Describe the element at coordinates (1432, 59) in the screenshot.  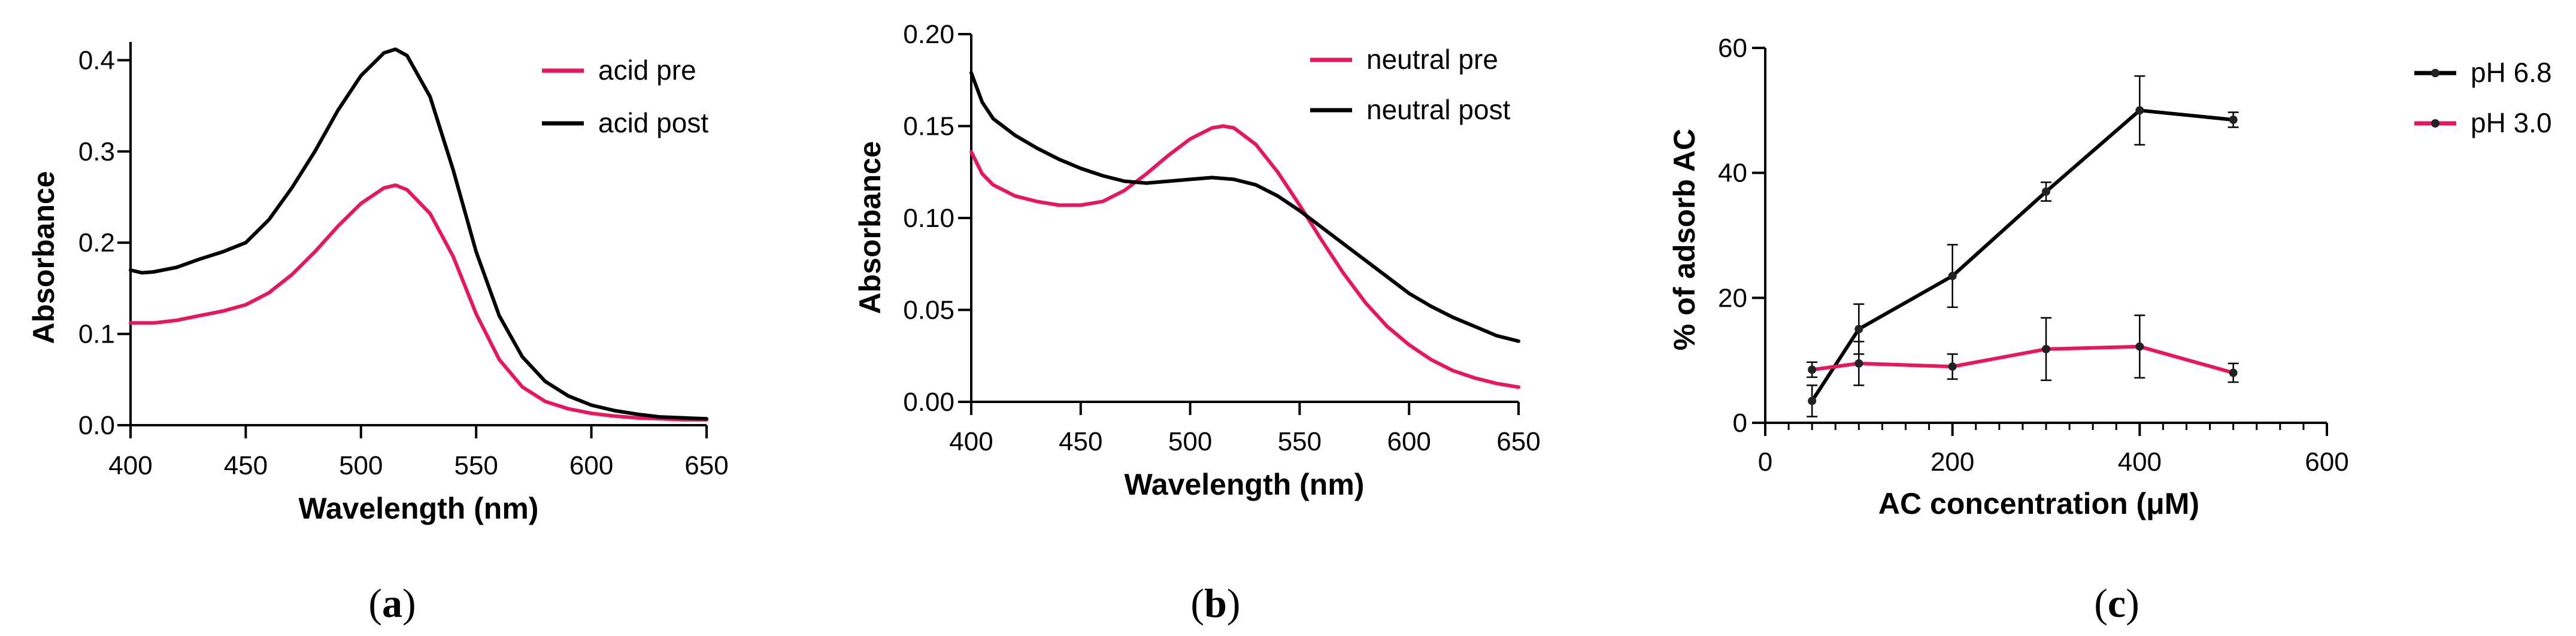
I see `legend-label-neutral-pre: neutral pre` at that location.